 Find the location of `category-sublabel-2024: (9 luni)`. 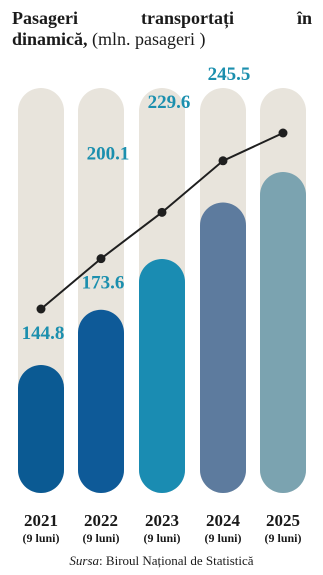

category-sublabel-2024: (9 luni) is located at coordinates (222, 538).